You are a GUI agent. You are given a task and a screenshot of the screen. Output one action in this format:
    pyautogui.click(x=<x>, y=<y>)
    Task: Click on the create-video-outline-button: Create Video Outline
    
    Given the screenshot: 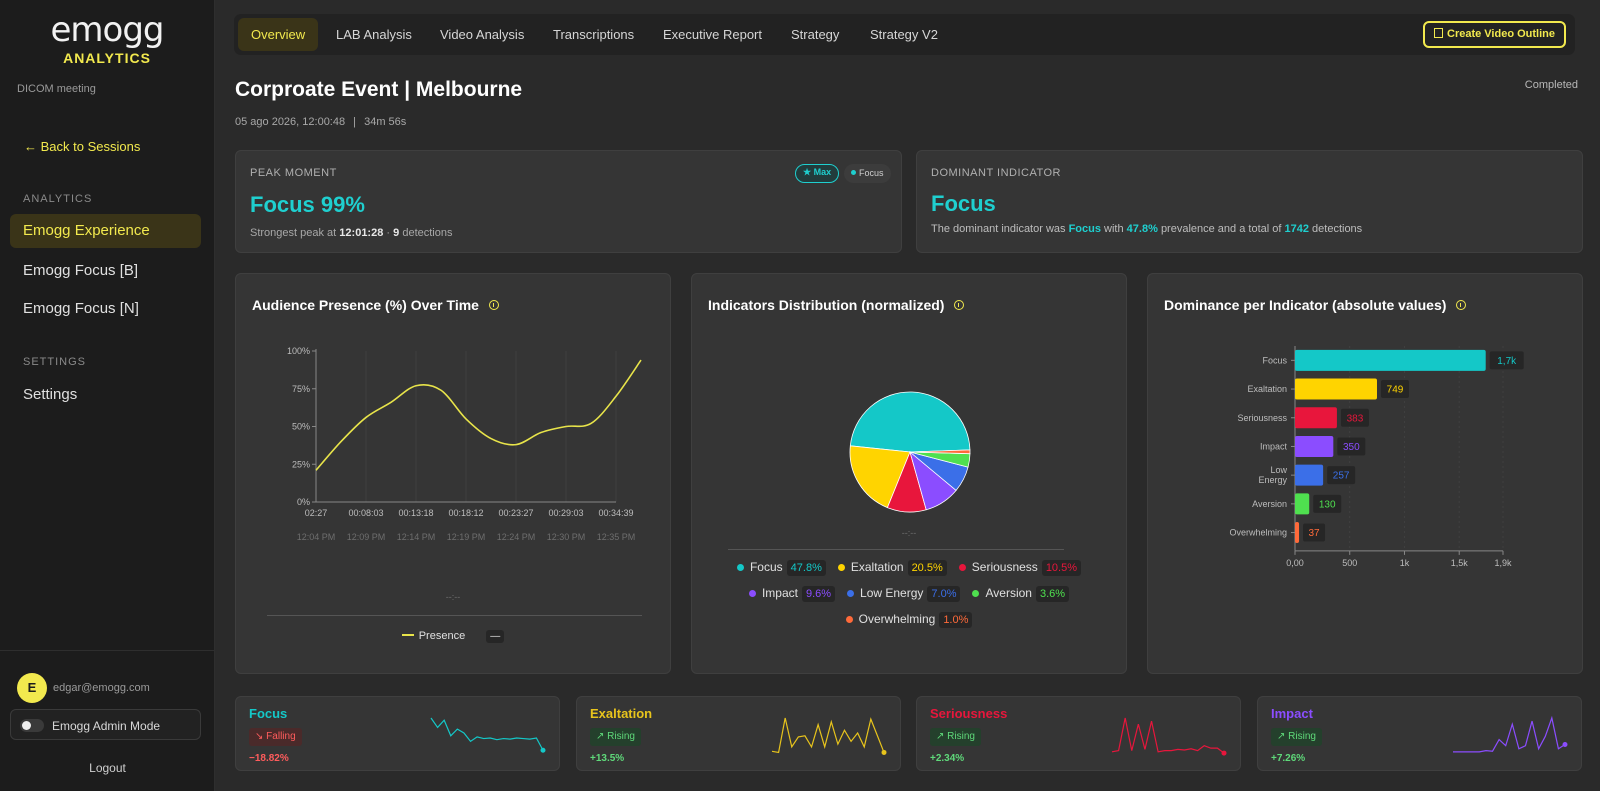 What is the action you would take?
    pyautogui.click(x=1494, y=34)
    